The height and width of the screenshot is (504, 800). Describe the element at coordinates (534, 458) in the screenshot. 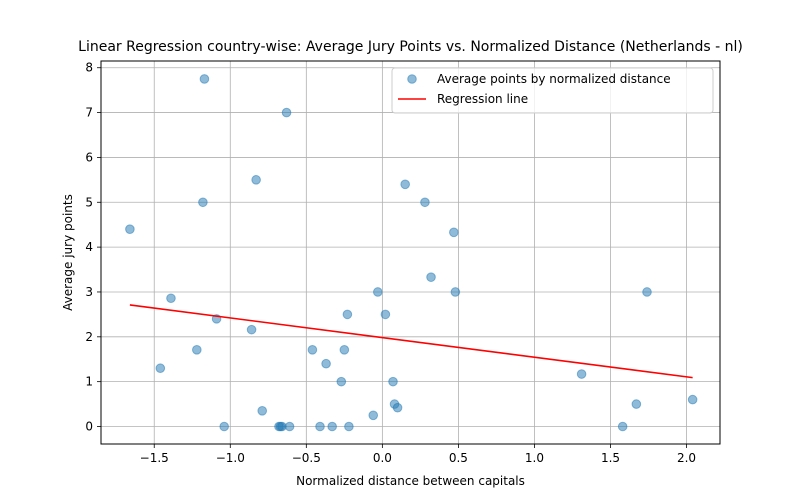

I see `x-tick-label: 1.0` at that location.